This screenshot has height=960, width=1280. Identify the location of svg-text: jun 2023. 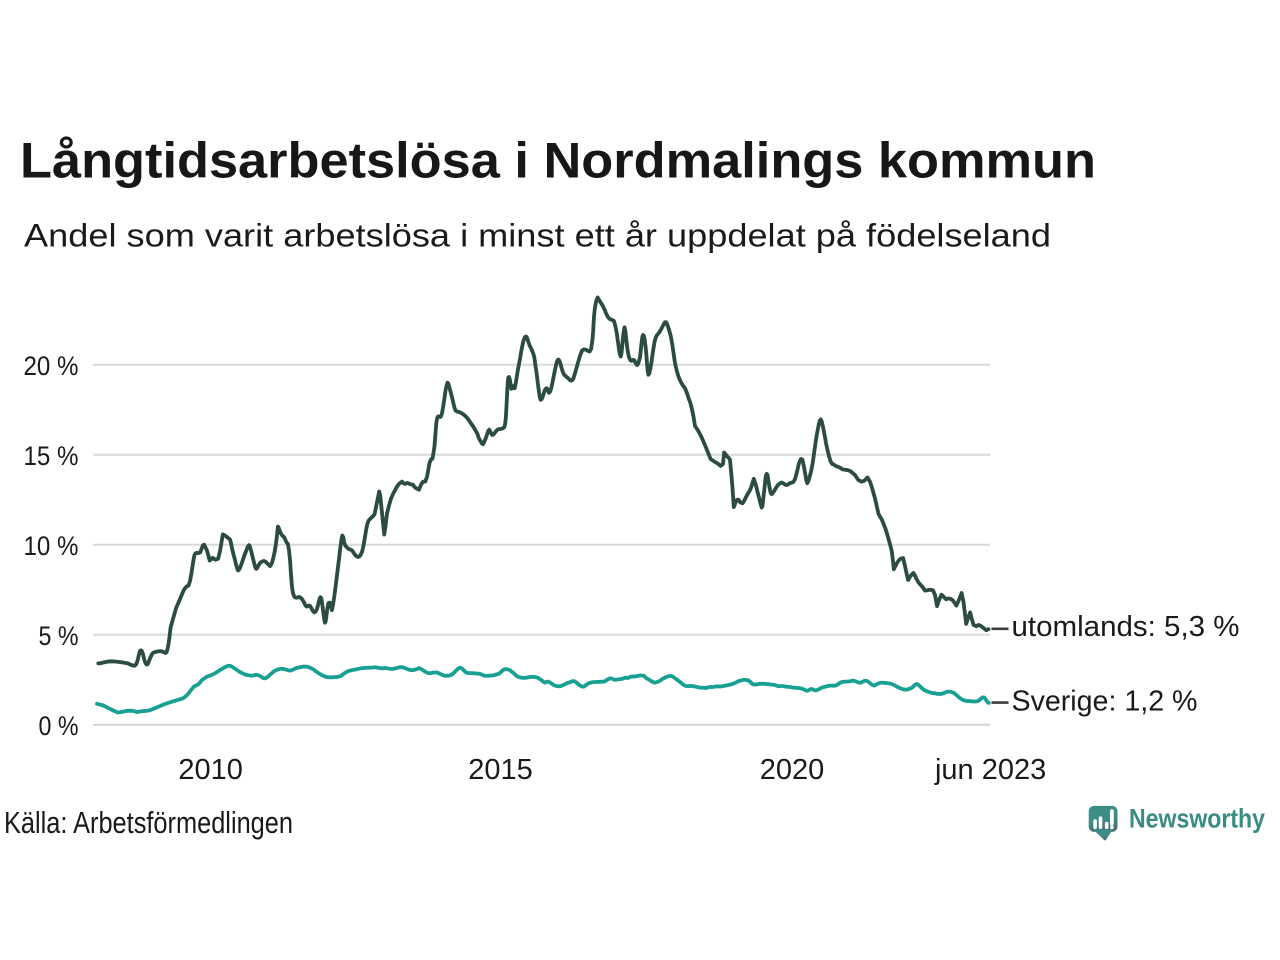
(990, 770).